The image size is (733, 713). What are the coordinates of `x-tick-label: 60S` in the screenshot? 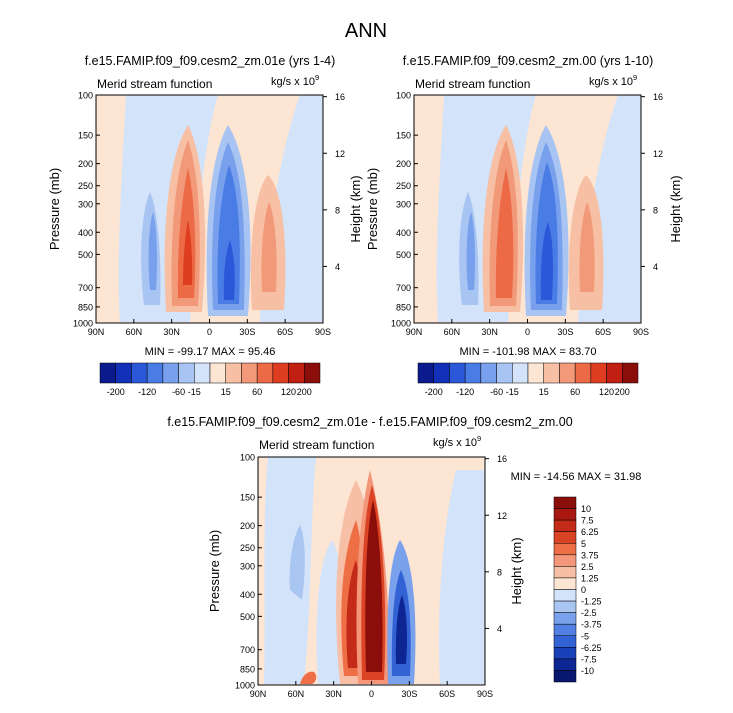 It's located at (603, 332).